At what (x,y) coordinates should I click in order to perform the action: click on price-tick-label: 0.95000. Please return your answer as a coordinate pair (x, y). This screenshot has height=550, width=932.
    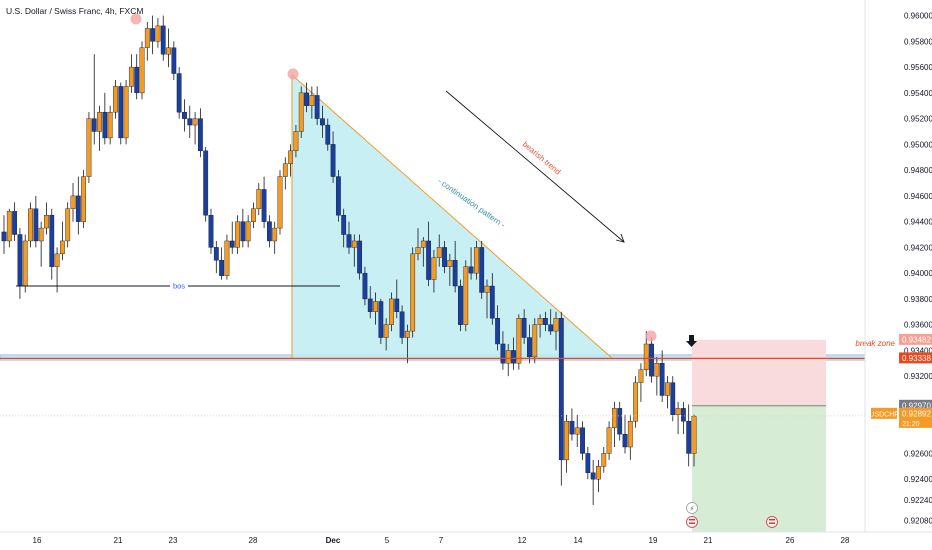
    Looking at the image, I should click on (918, 144).